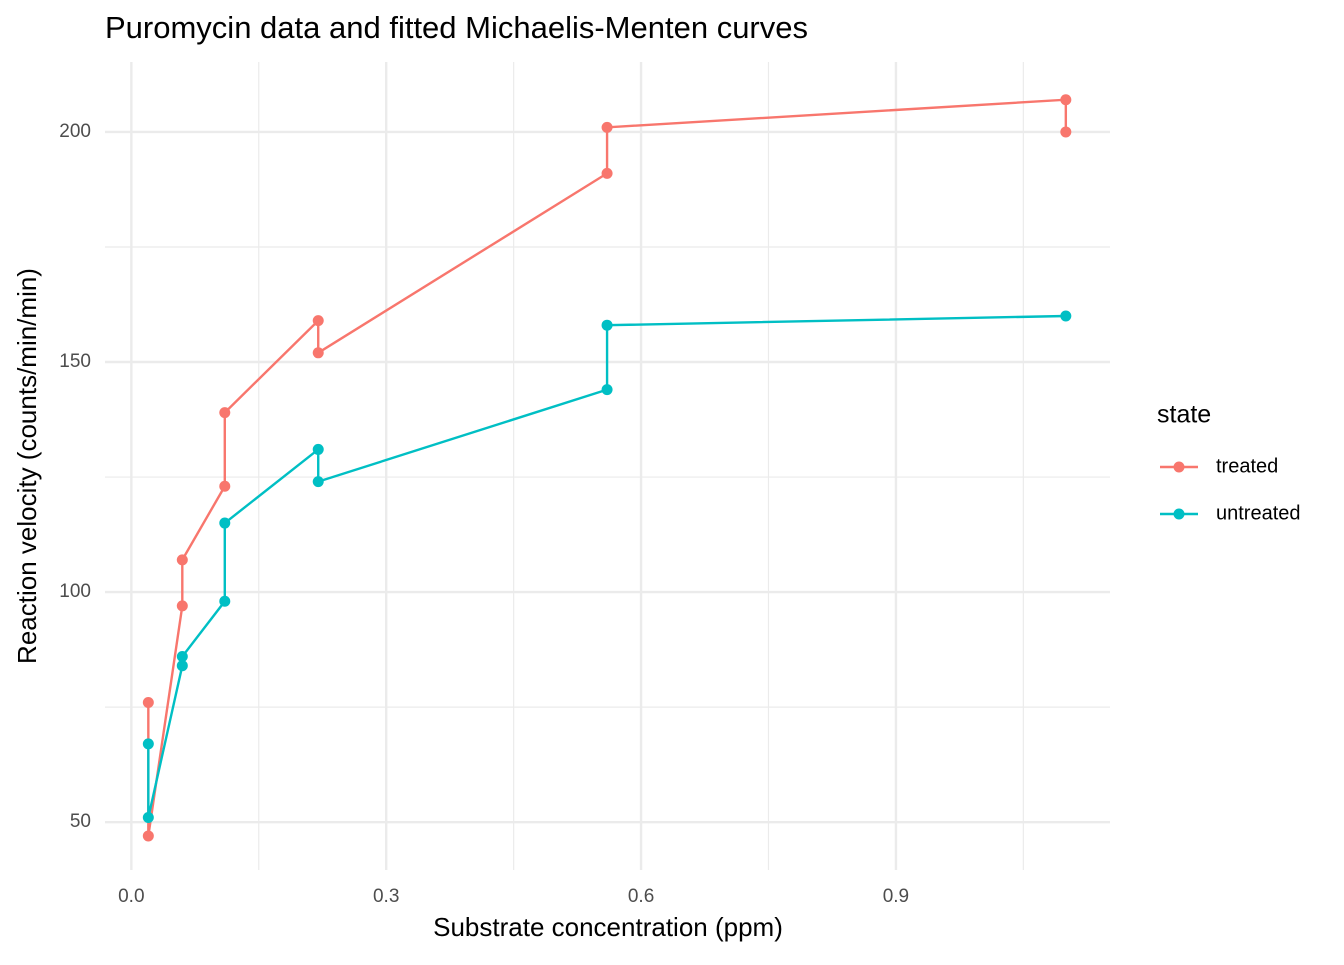  I want to click on legend-title: state, so click(1184, 415).